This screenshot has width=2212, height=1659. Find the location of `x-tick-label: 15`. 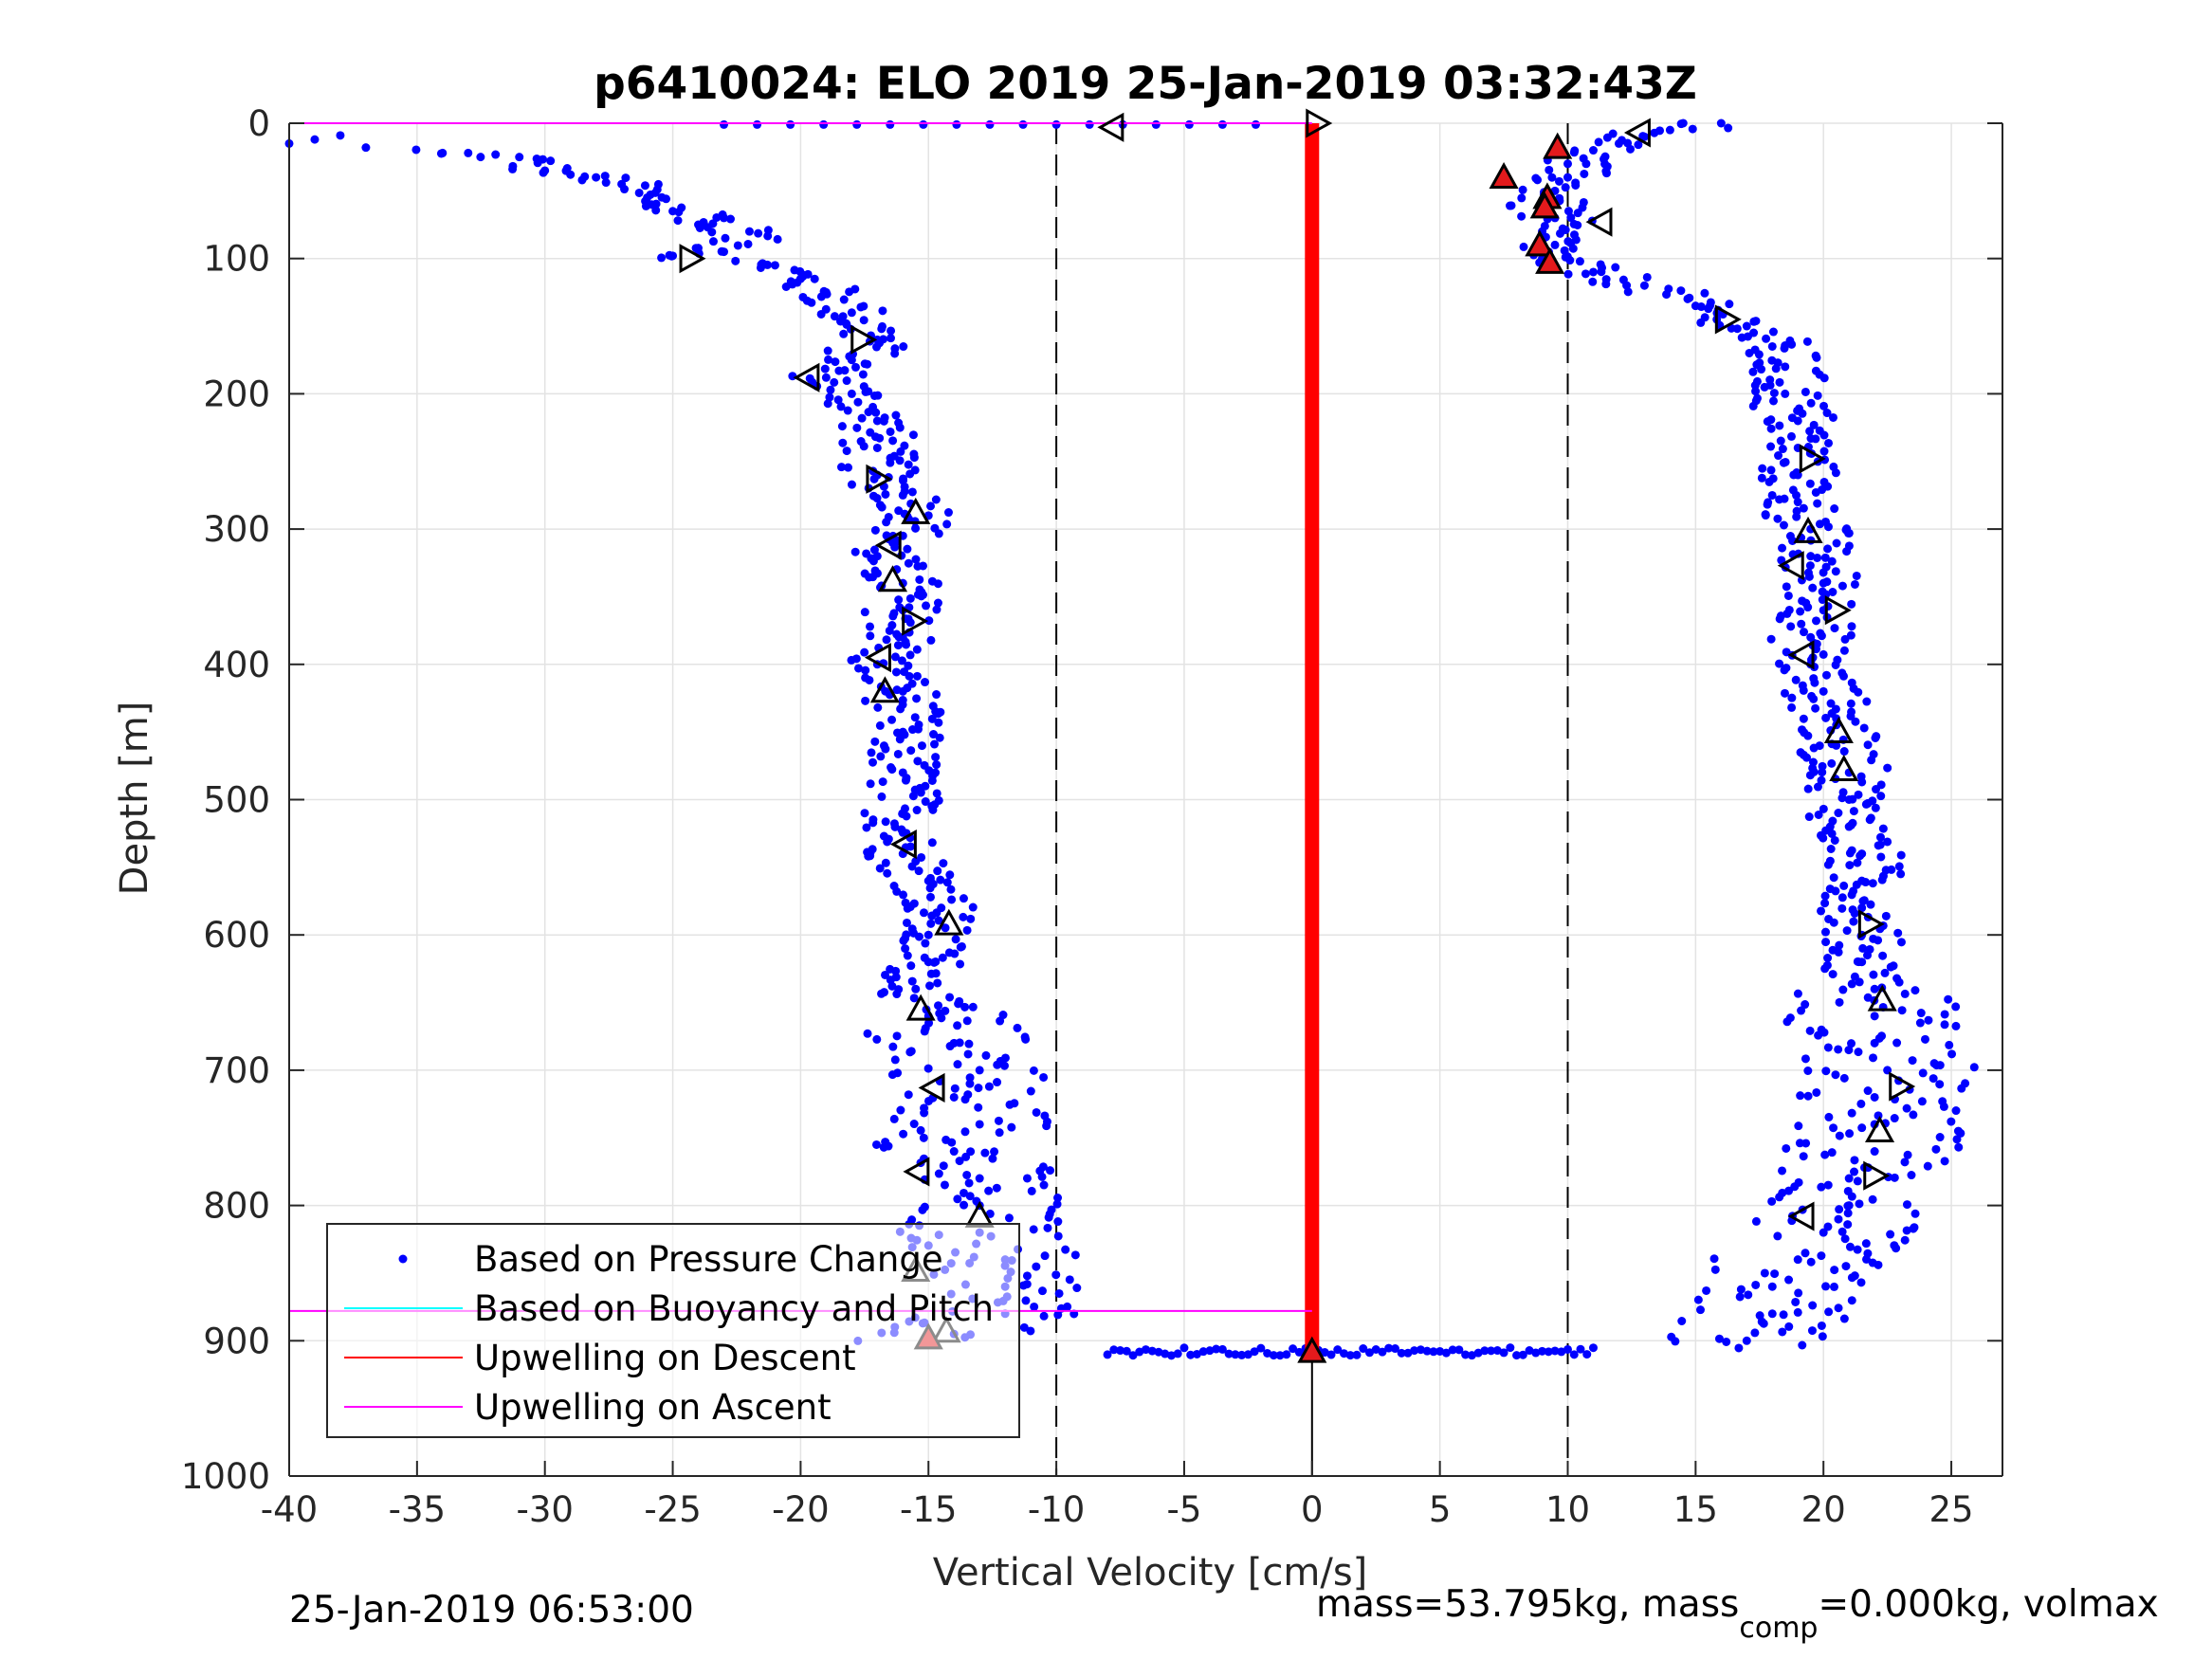

x-tick-label: 15 is located at coordinates (1695, 1509).